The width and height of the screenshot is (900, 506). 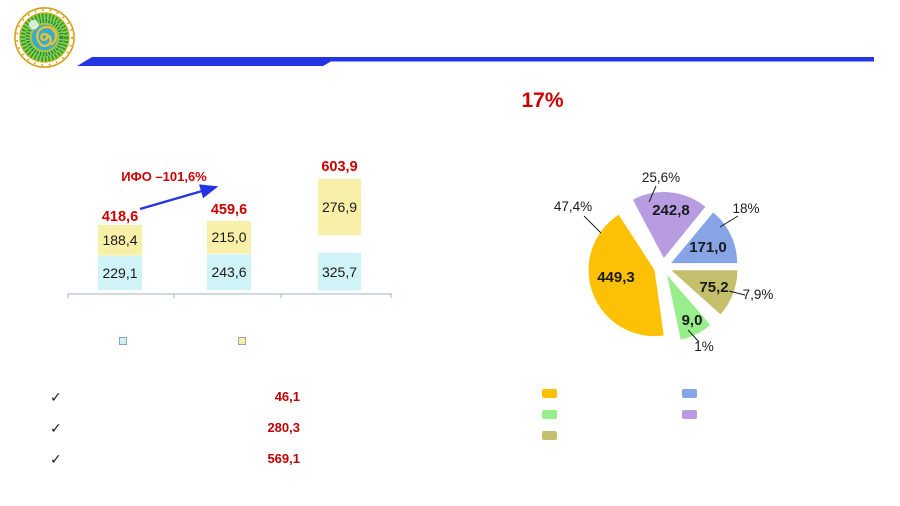 What do you see at coordinates (179, 197) in the screenshot?
I see `trend-arrow` at bounding box center [179, 197].